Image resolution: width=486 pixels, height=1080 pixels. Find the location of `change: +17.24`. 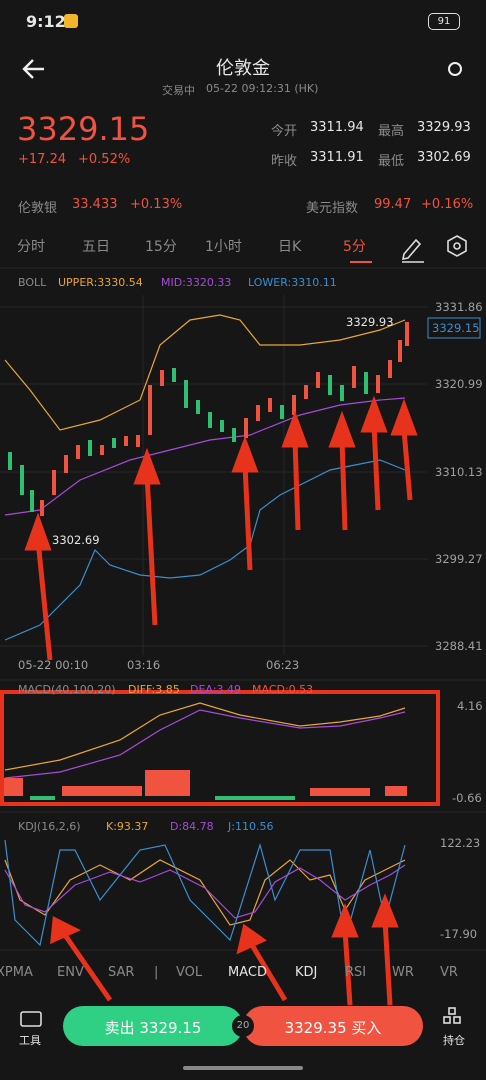

change: +17.24 is located at coordinates (42, 159).